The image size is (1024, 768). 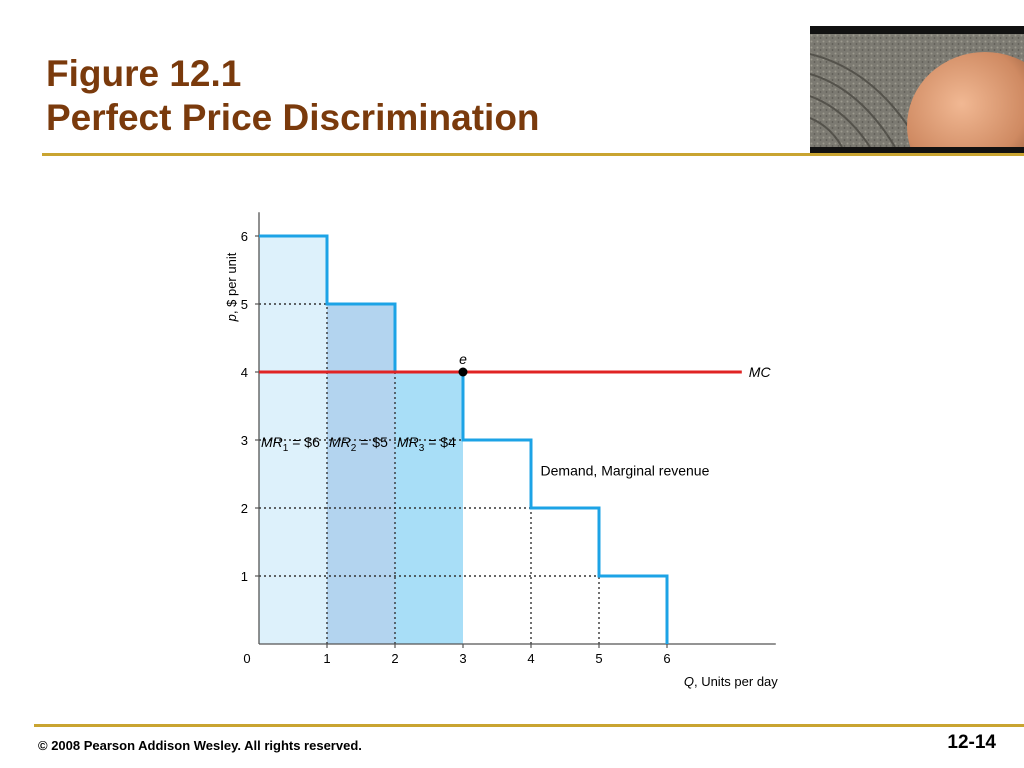 I want to click on x-tick-label: 1, so click(x=326, y=658).